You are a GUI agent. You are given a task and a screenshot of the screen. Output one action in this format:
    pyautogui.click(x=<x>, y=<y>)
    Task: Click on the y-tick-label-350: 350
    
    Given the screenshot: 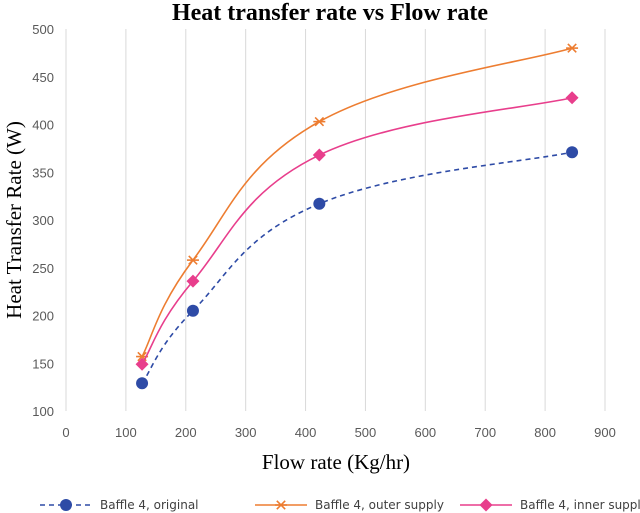 What is the action you would take?
    pyautogui.click(x=43, y=172)
    